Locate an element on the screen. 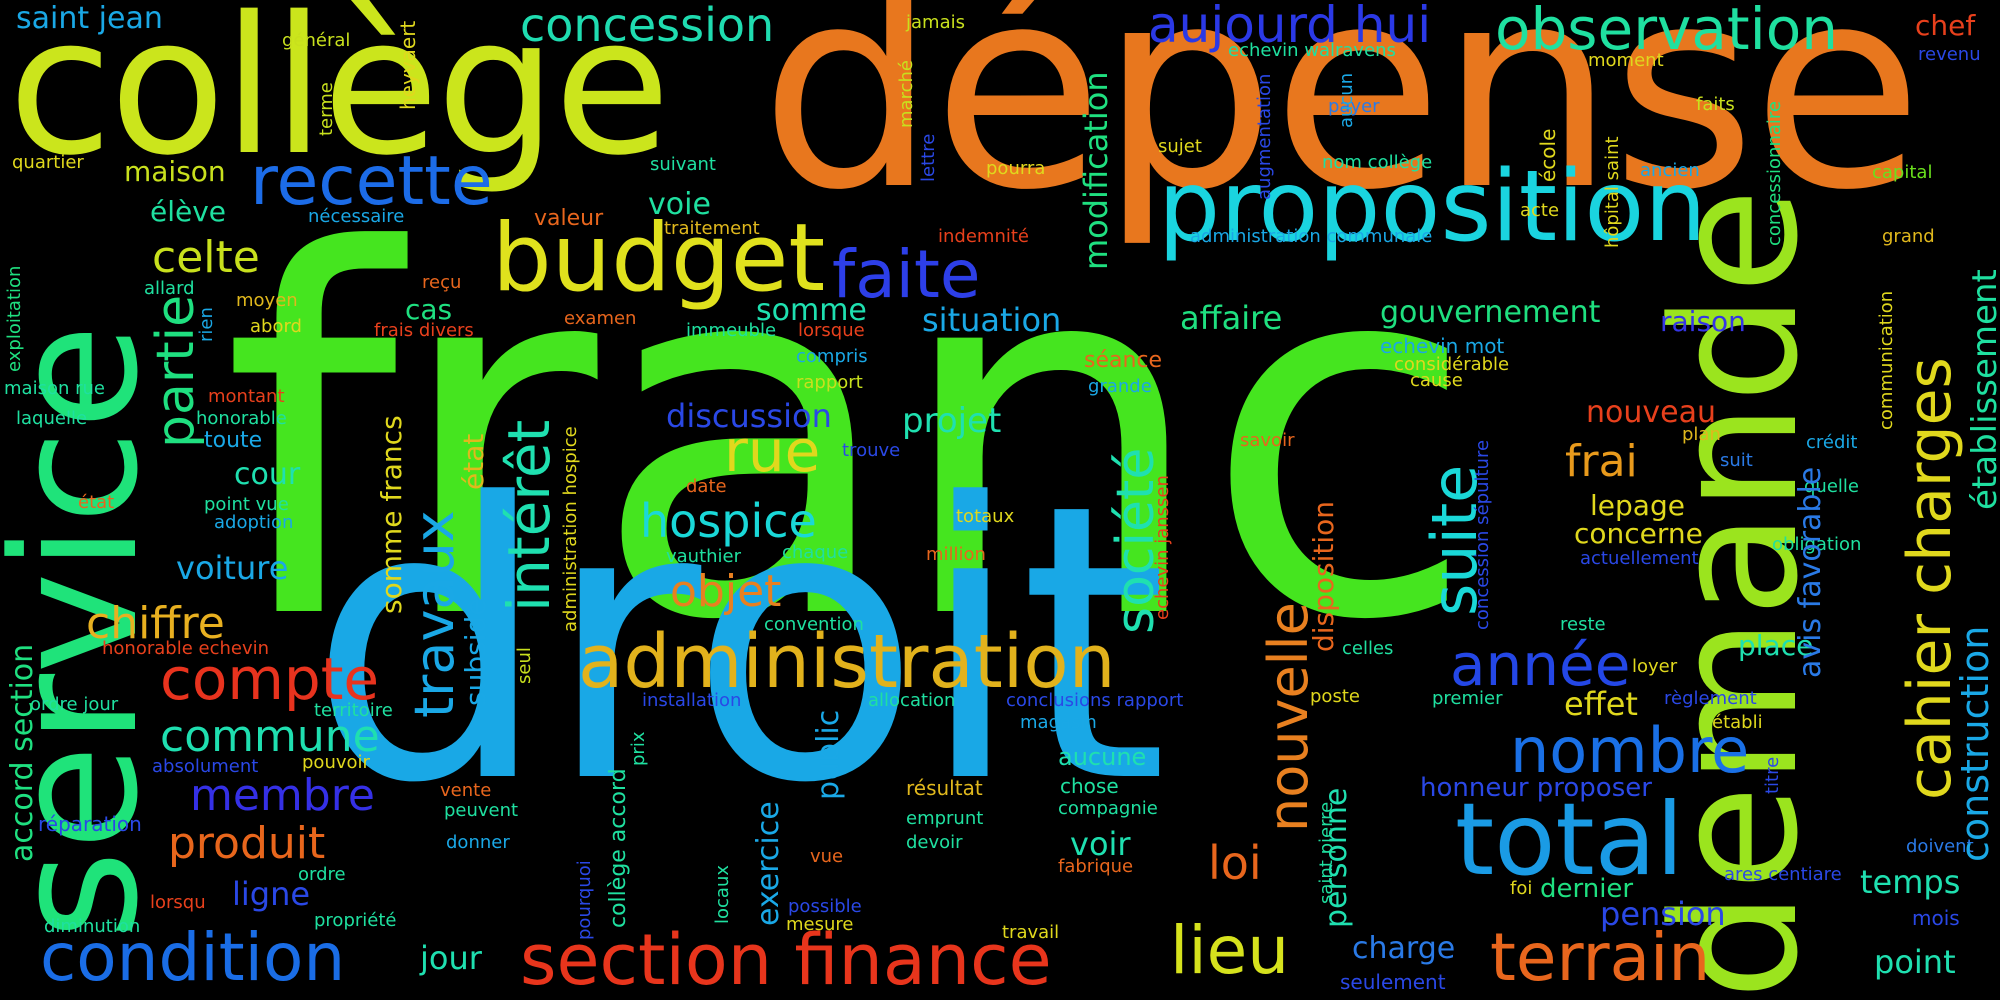 The image size is (2000, 1000). word: compagnie is located at coordinates (1108, 808).